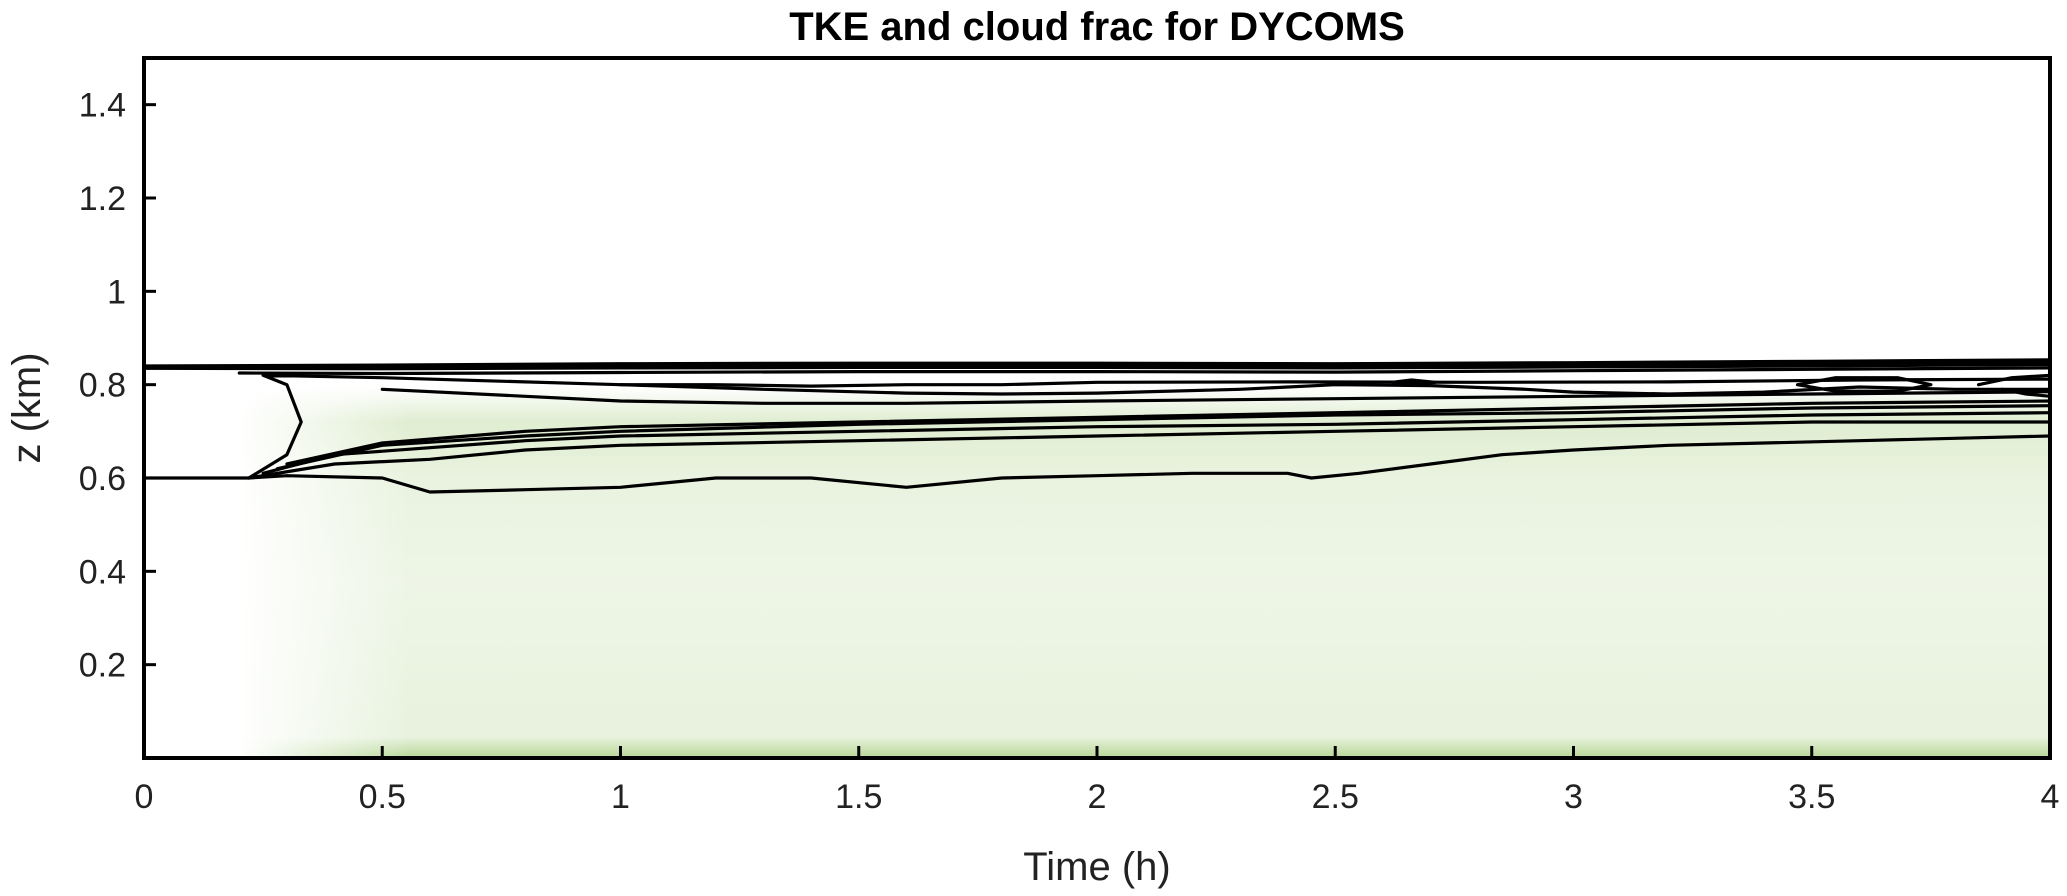  Describe the element at coordinates (116, 292) in the screenshot. I see `y-tick-label: 1` at that location.